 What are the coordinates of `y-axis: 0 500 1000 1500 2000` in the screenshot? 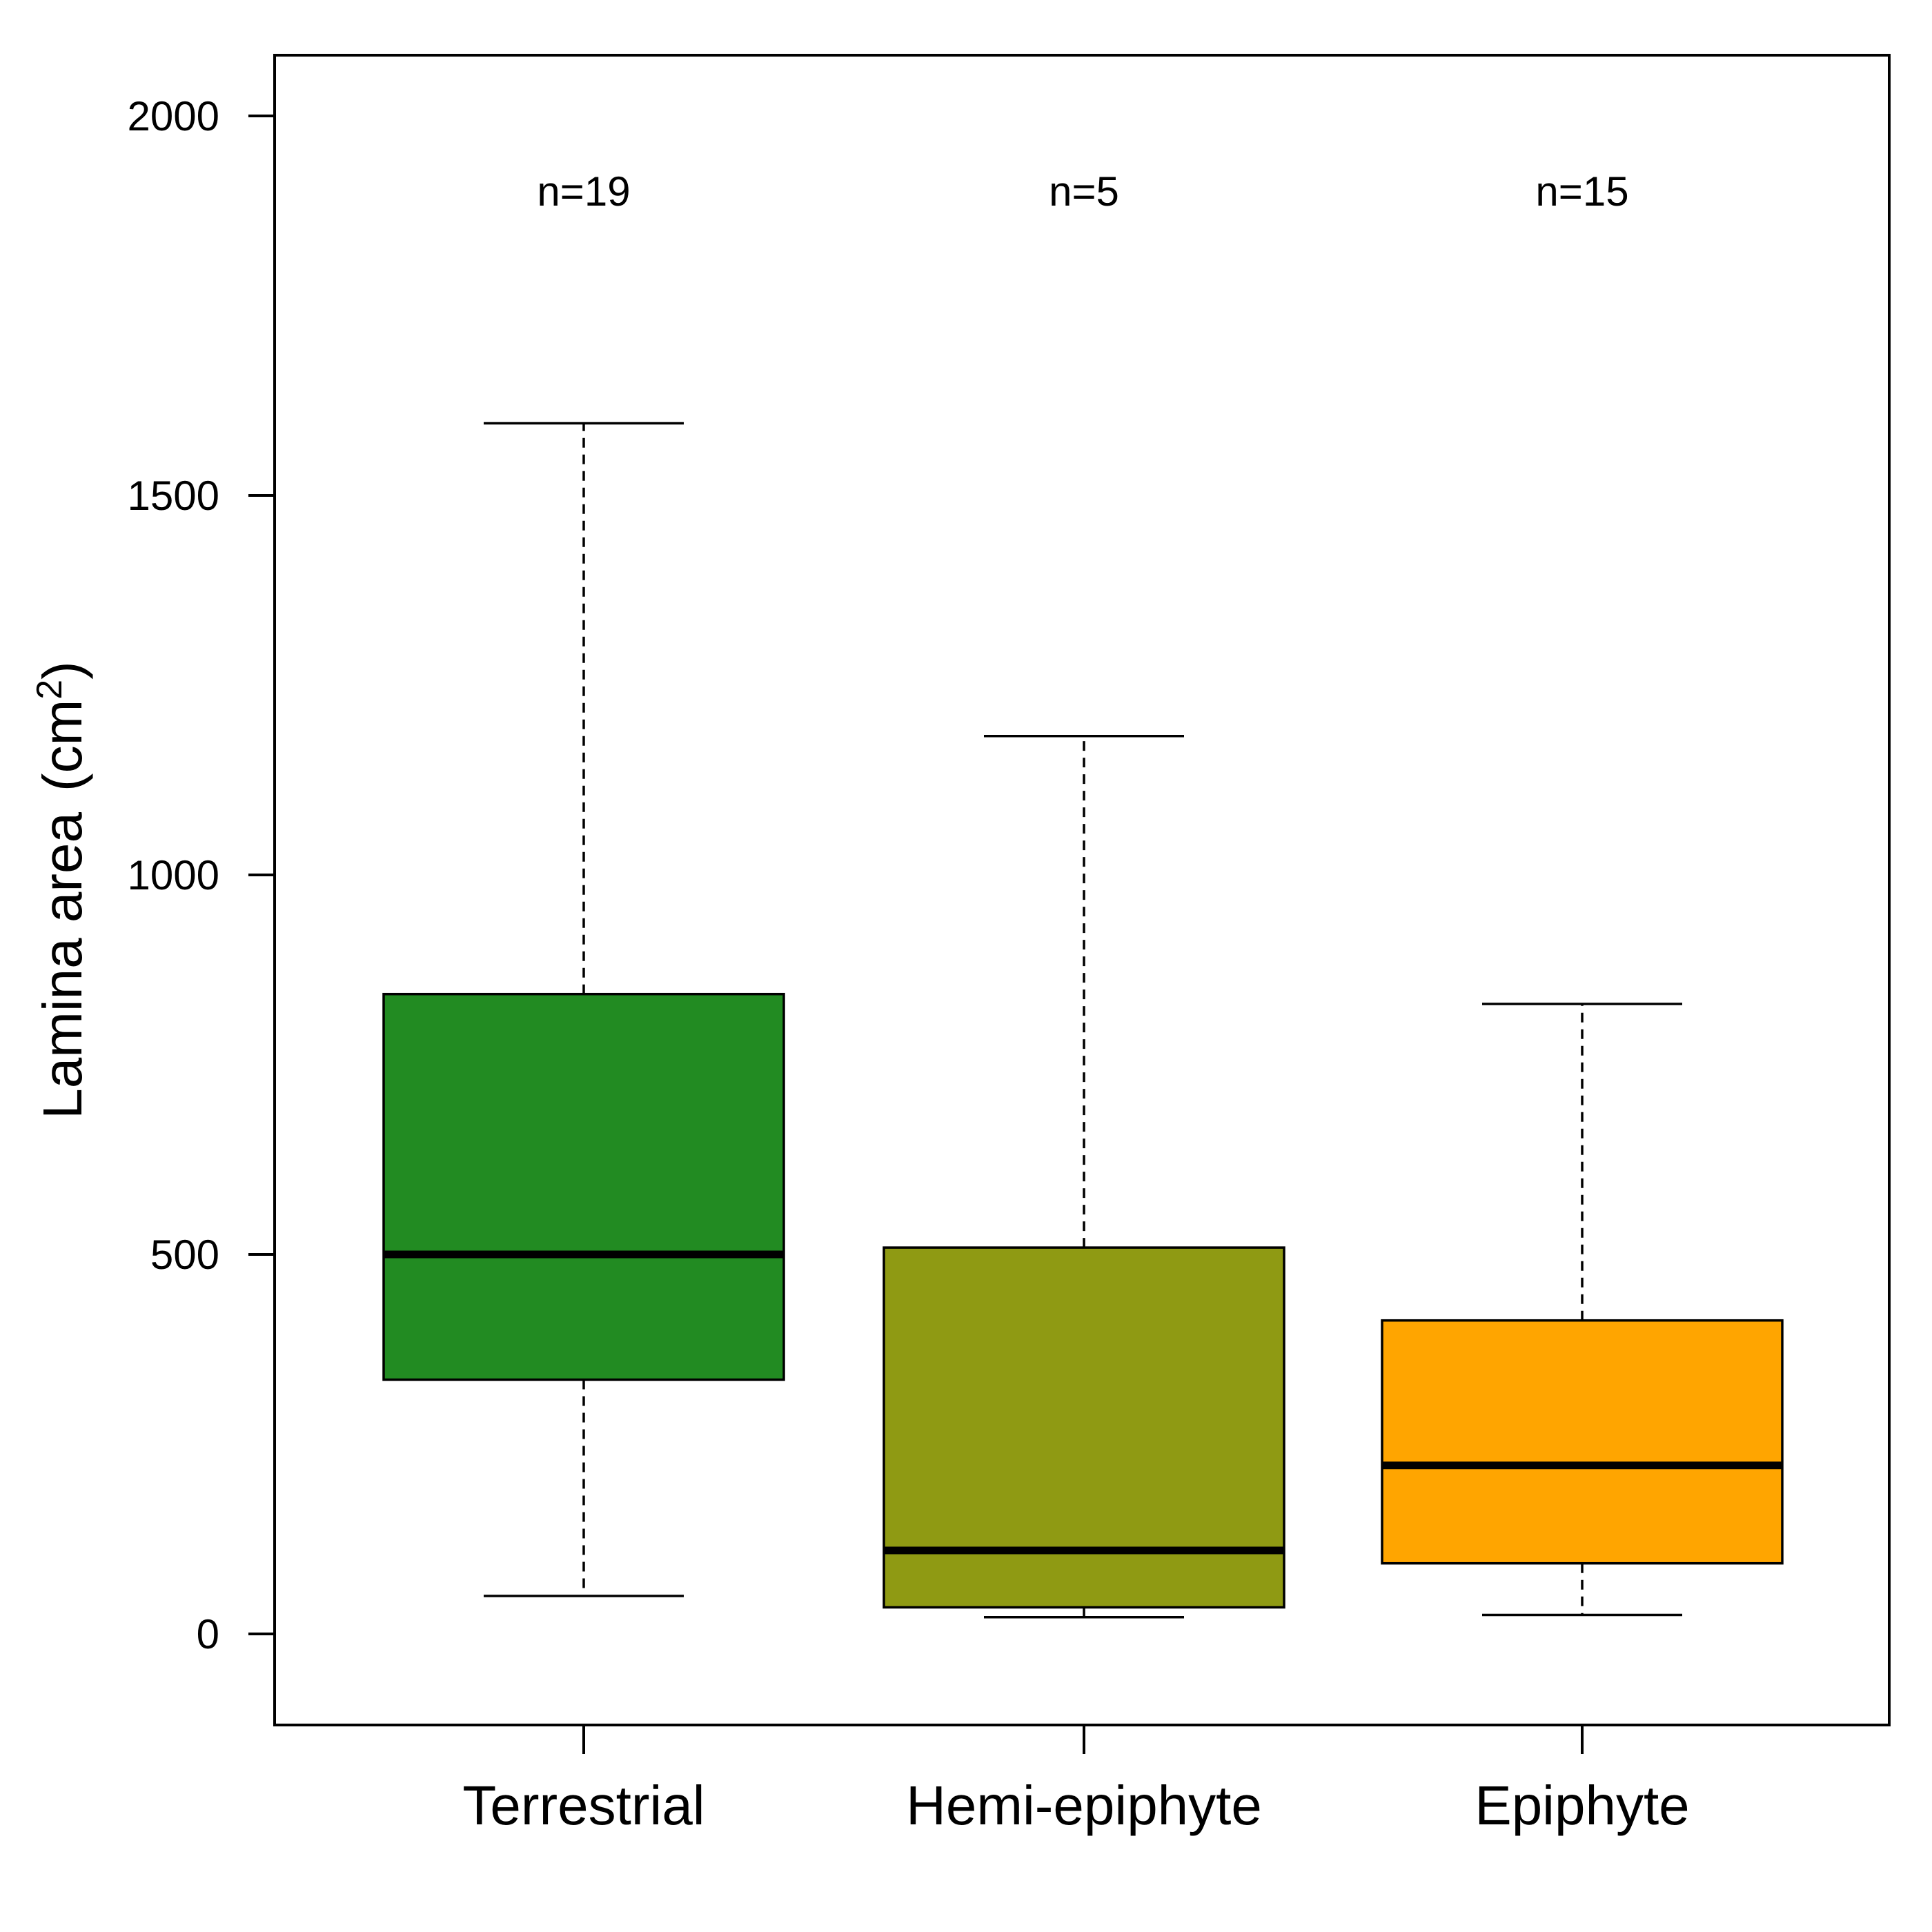 It's located at (202, 875).